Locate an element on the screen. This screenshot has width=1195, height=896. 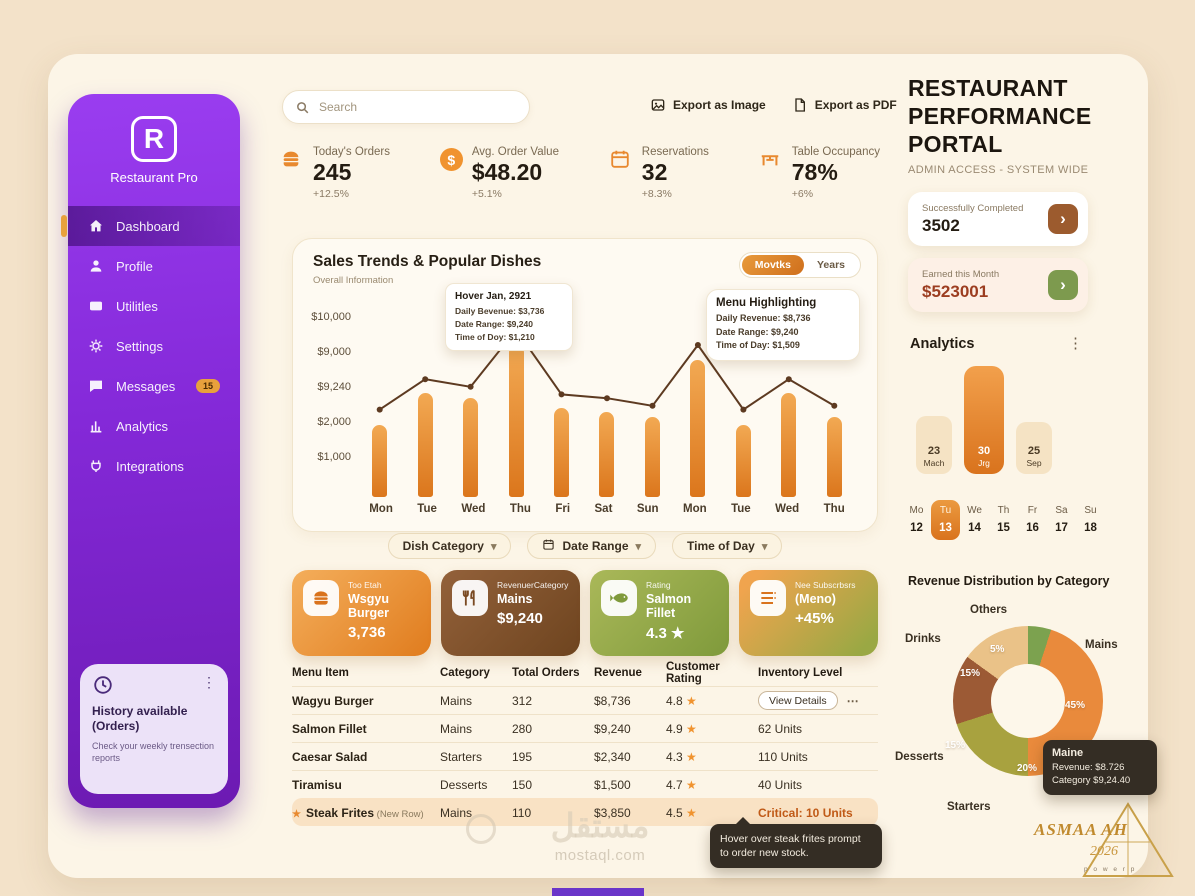
bar-value: 25 is located at coordinates (1034, 451).